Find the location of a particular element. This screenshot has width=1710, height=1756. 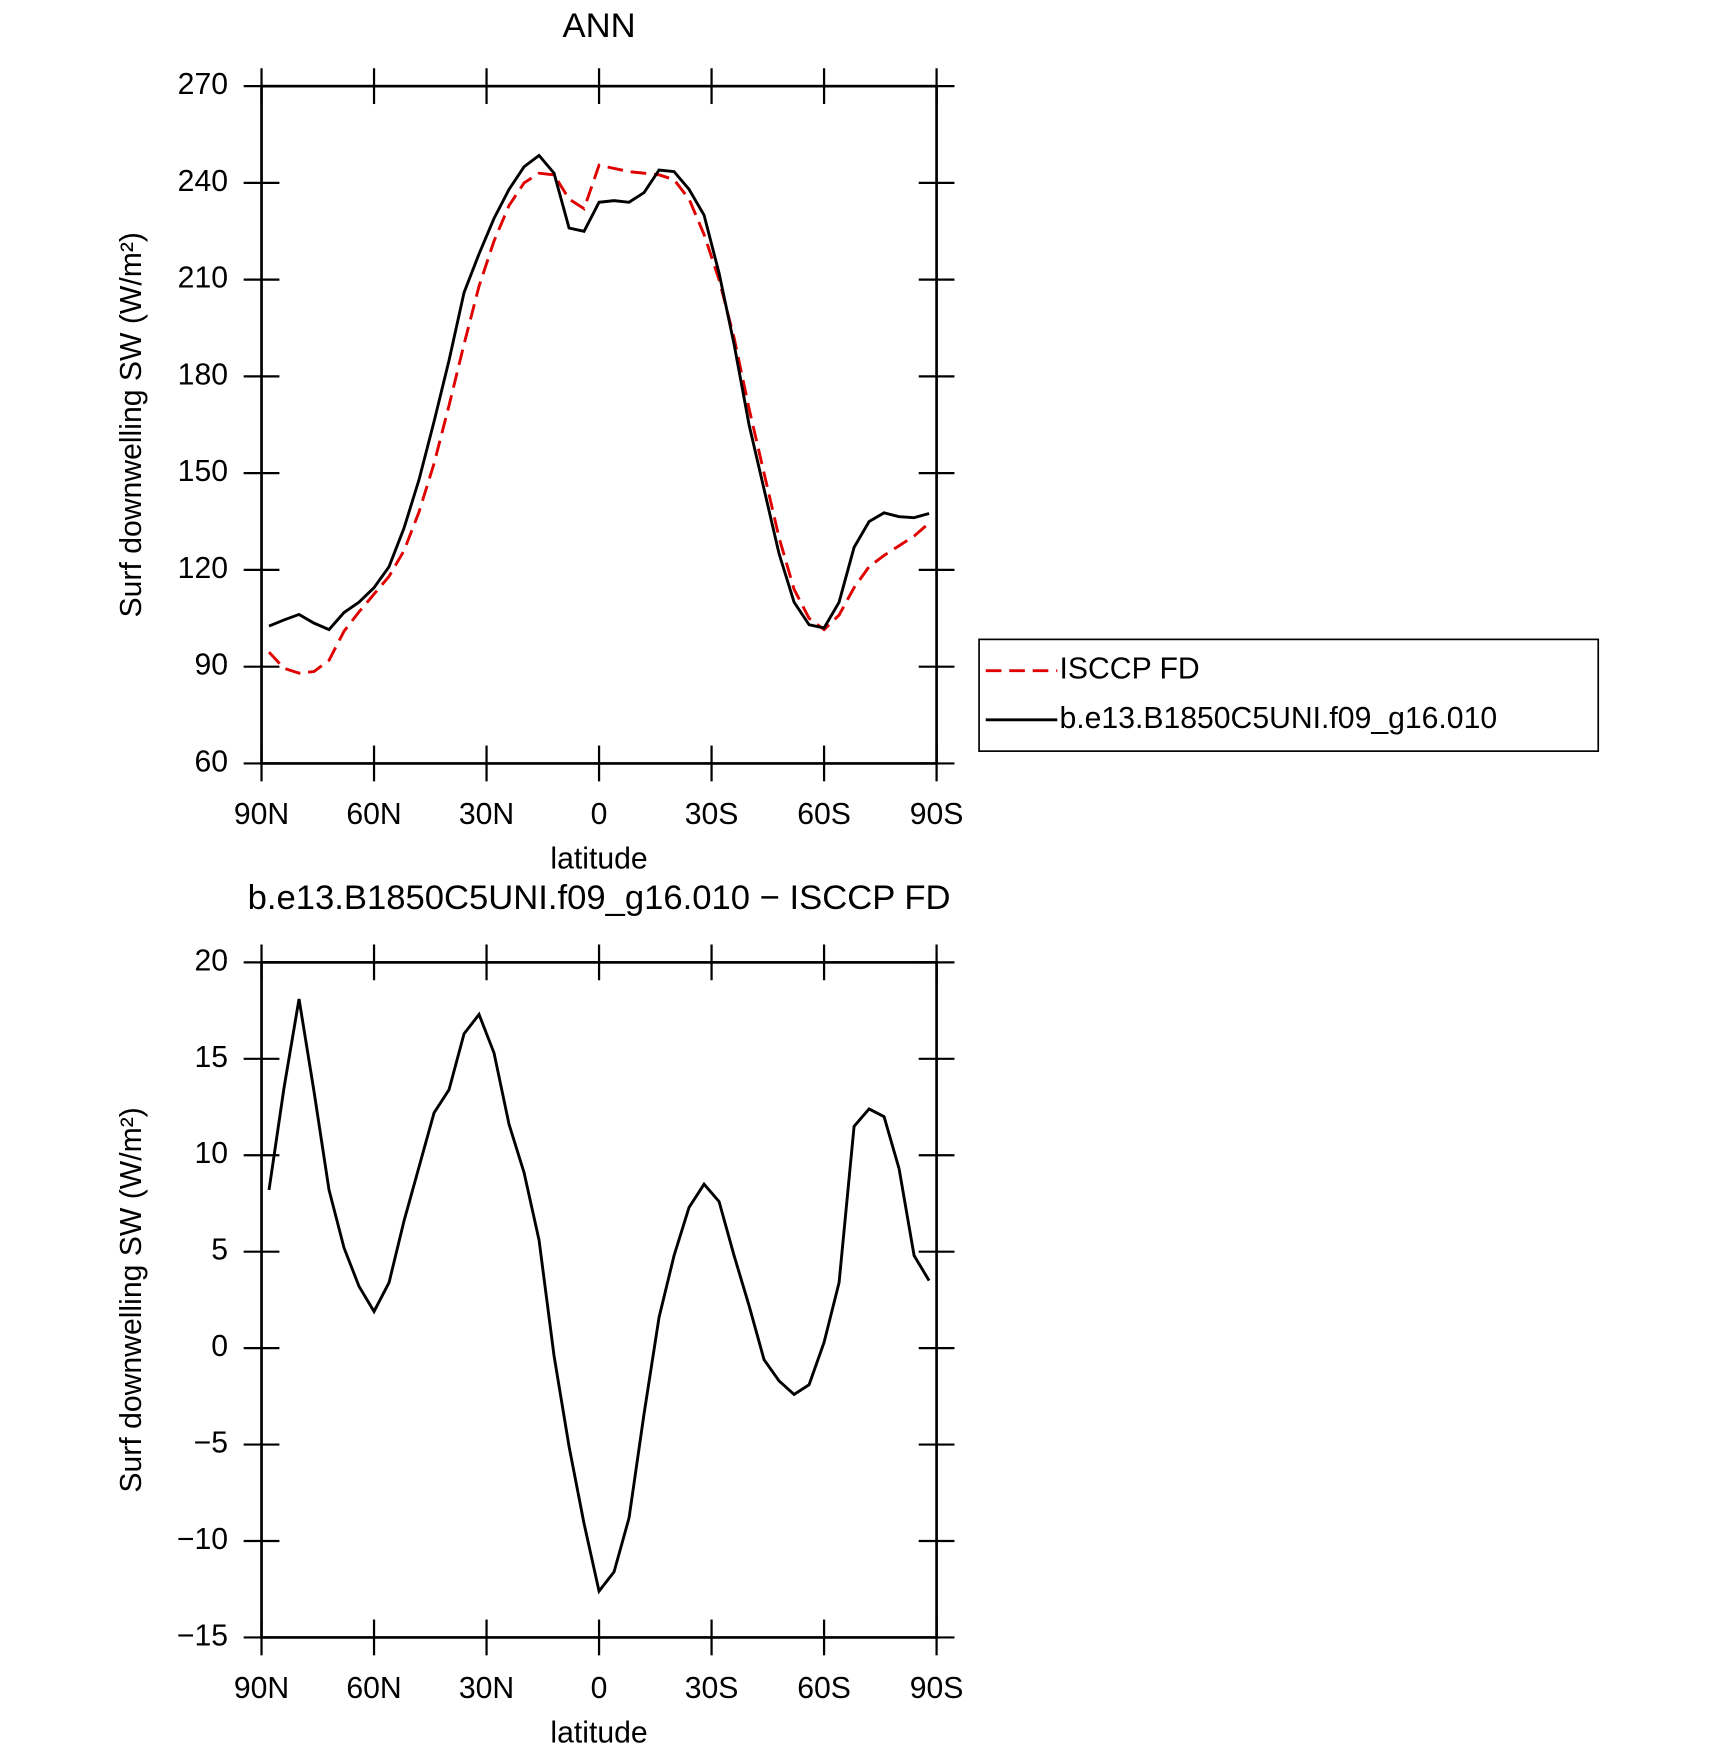

y-tick-label: 15 is located at coordinates (211, 1057).